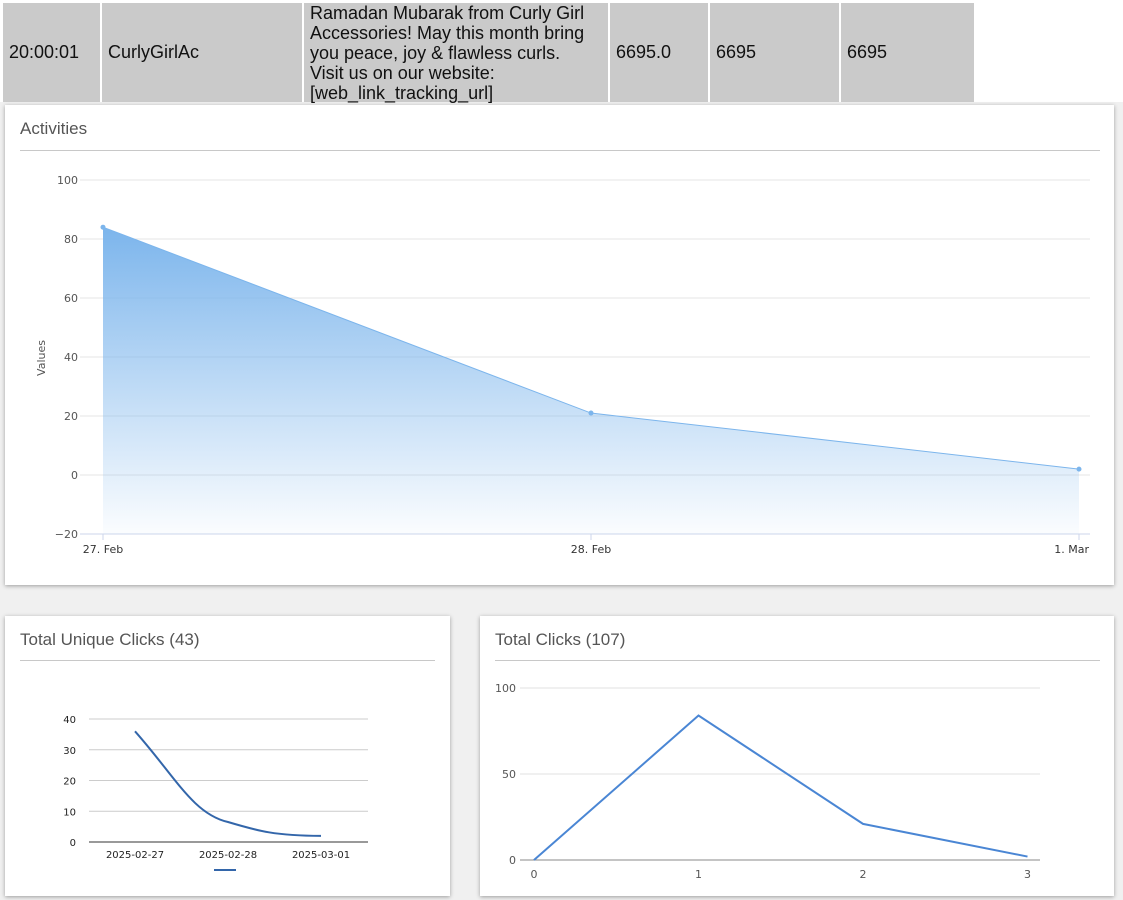  I want to click on x-tick-label: 2, so click(863, 874).